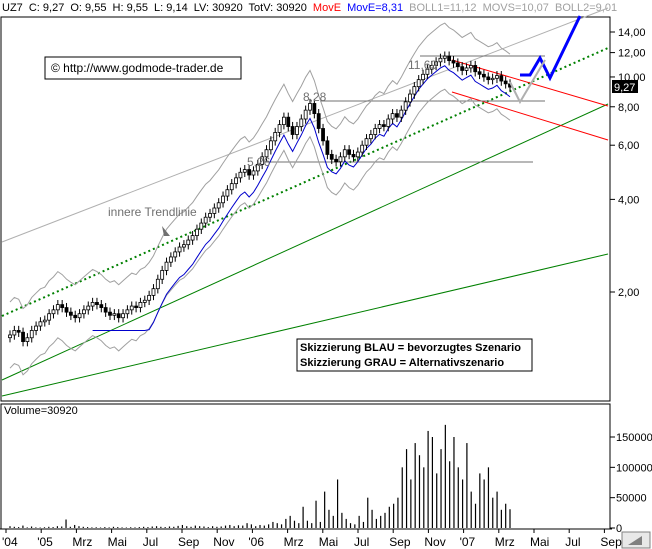  Describe the element at coordinates (634, 438) in the screenshot. I see `volume-tick-label: 150000` at that location.